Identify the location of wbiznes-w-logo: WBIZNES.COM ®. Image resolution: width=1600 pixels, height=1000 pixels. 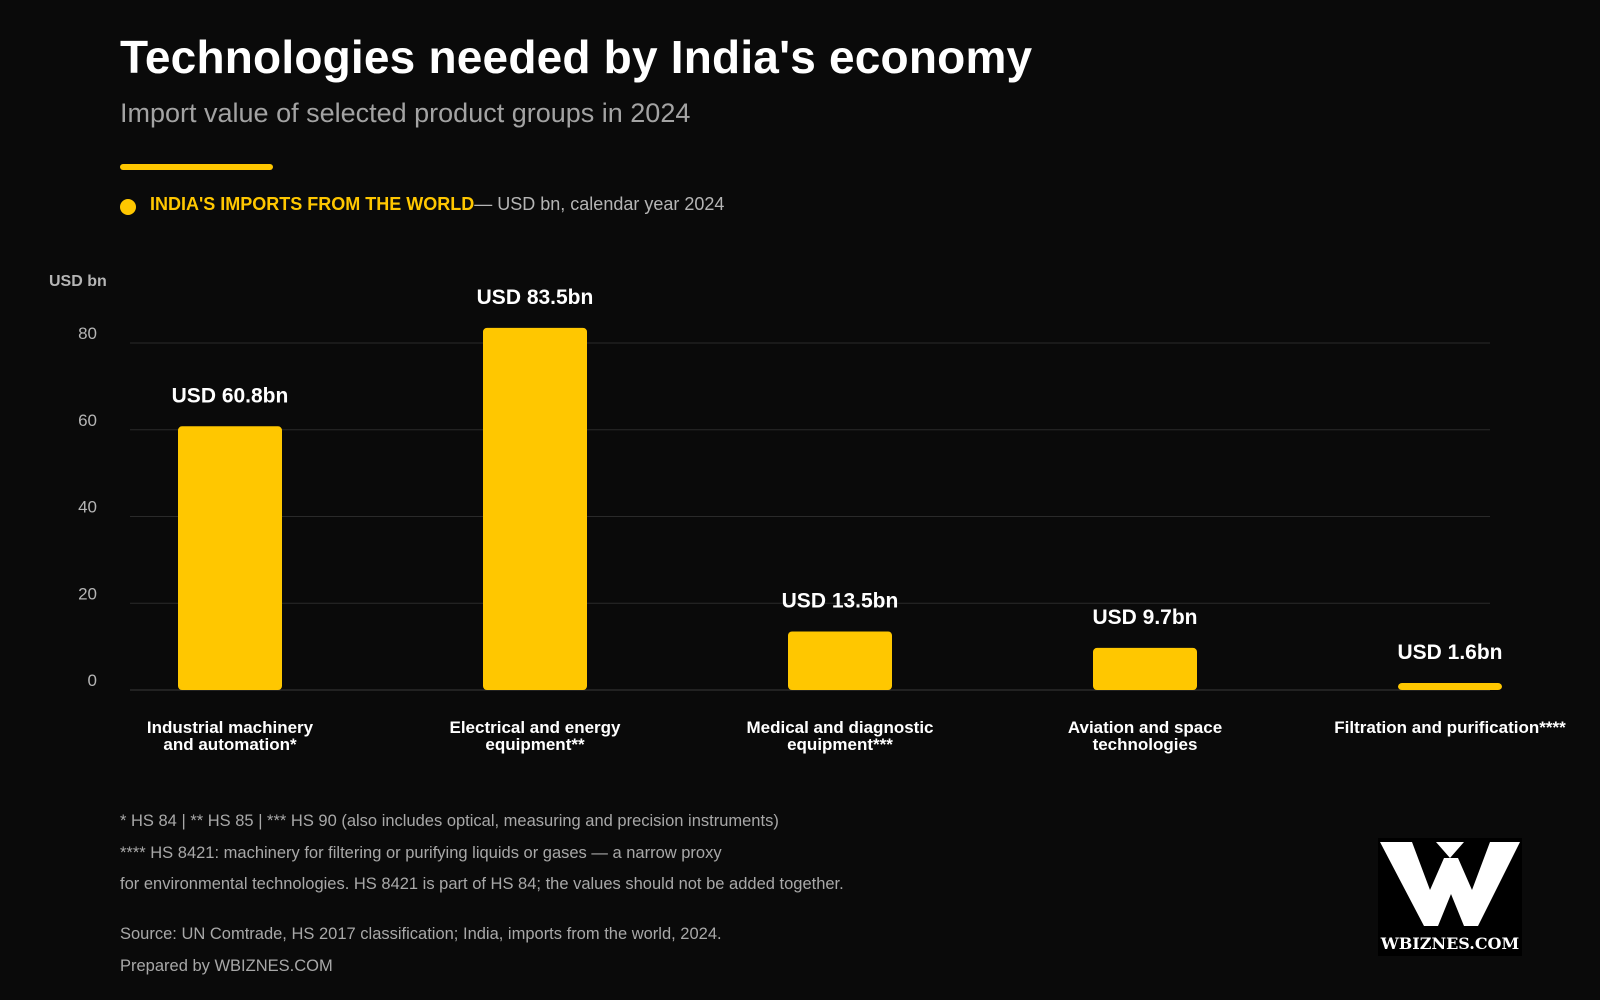
(1450, 897).